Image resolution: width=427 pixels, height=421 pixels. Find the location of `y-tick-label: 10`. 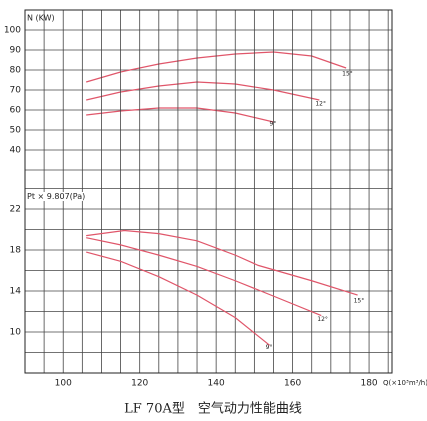

y-tick-label: 10 is located at coordinates (16, 333).